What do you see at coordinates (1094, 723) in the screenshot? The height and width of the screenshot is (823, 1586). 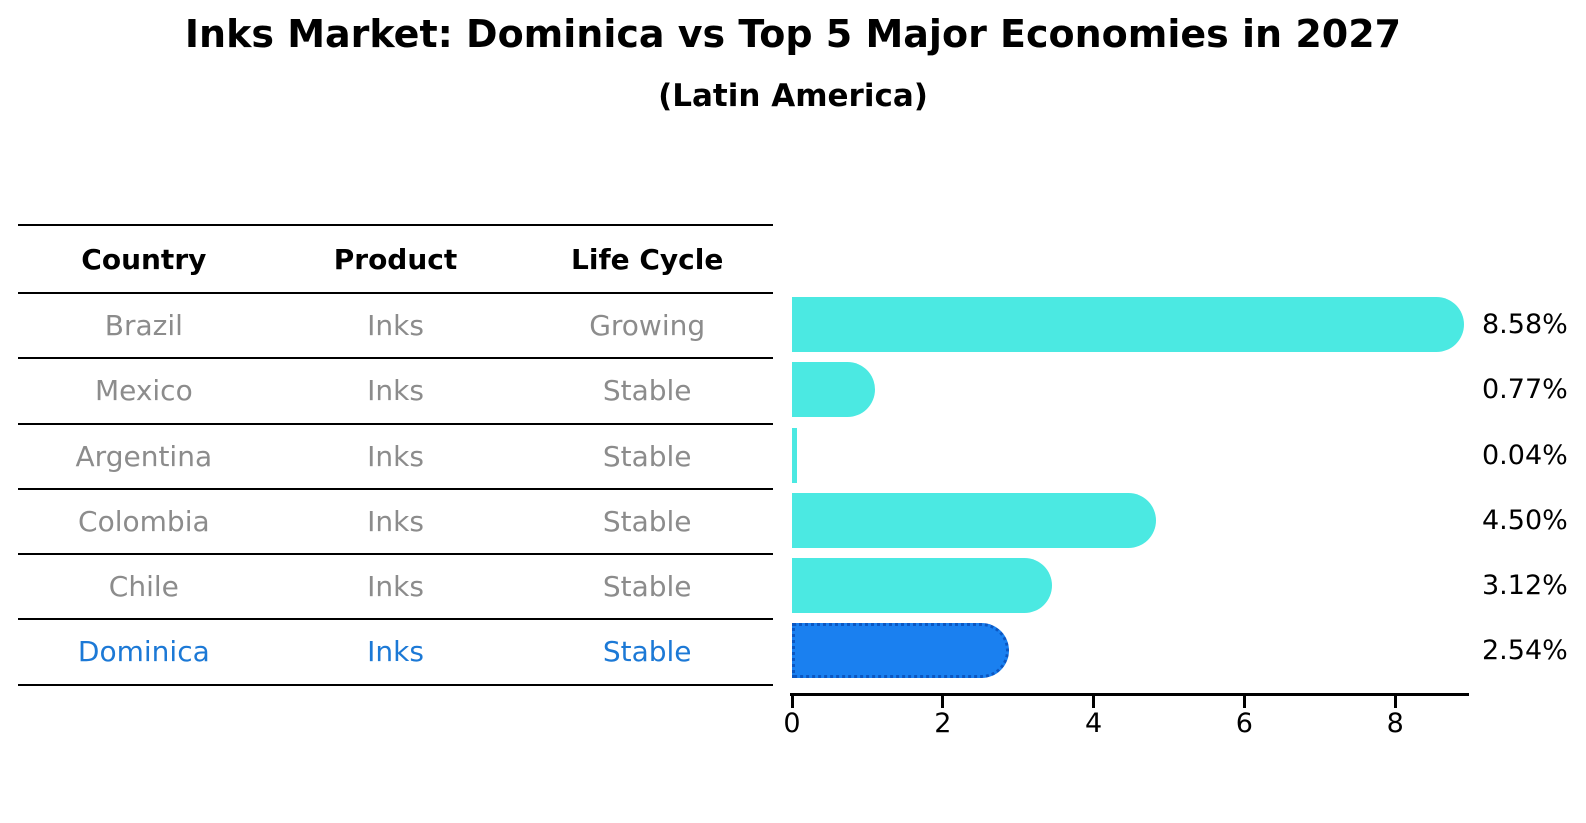 I see `x-tick-label-4: 4` at bounding box center [1094, 723].